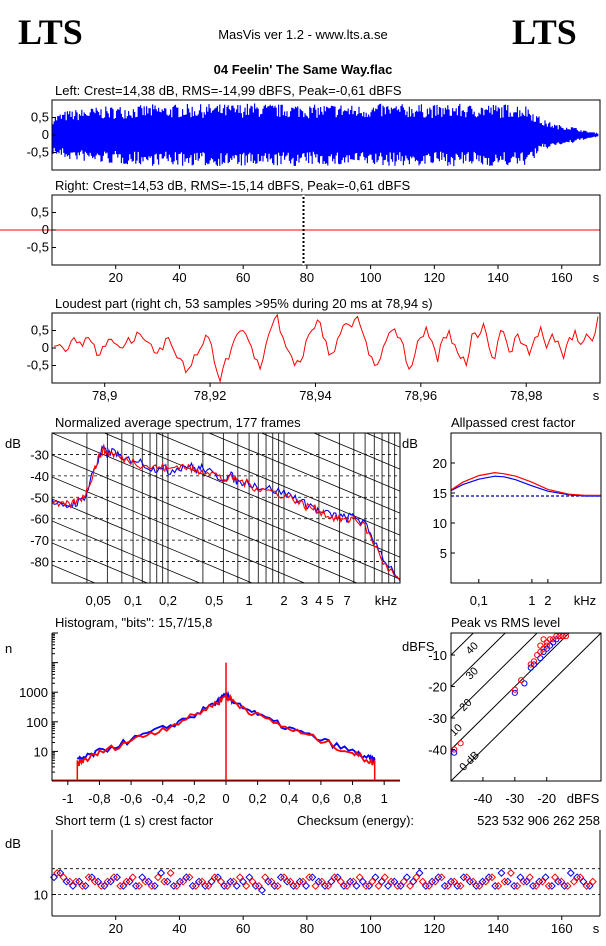  I want to click on spectrum-frame, so click(226, 508).